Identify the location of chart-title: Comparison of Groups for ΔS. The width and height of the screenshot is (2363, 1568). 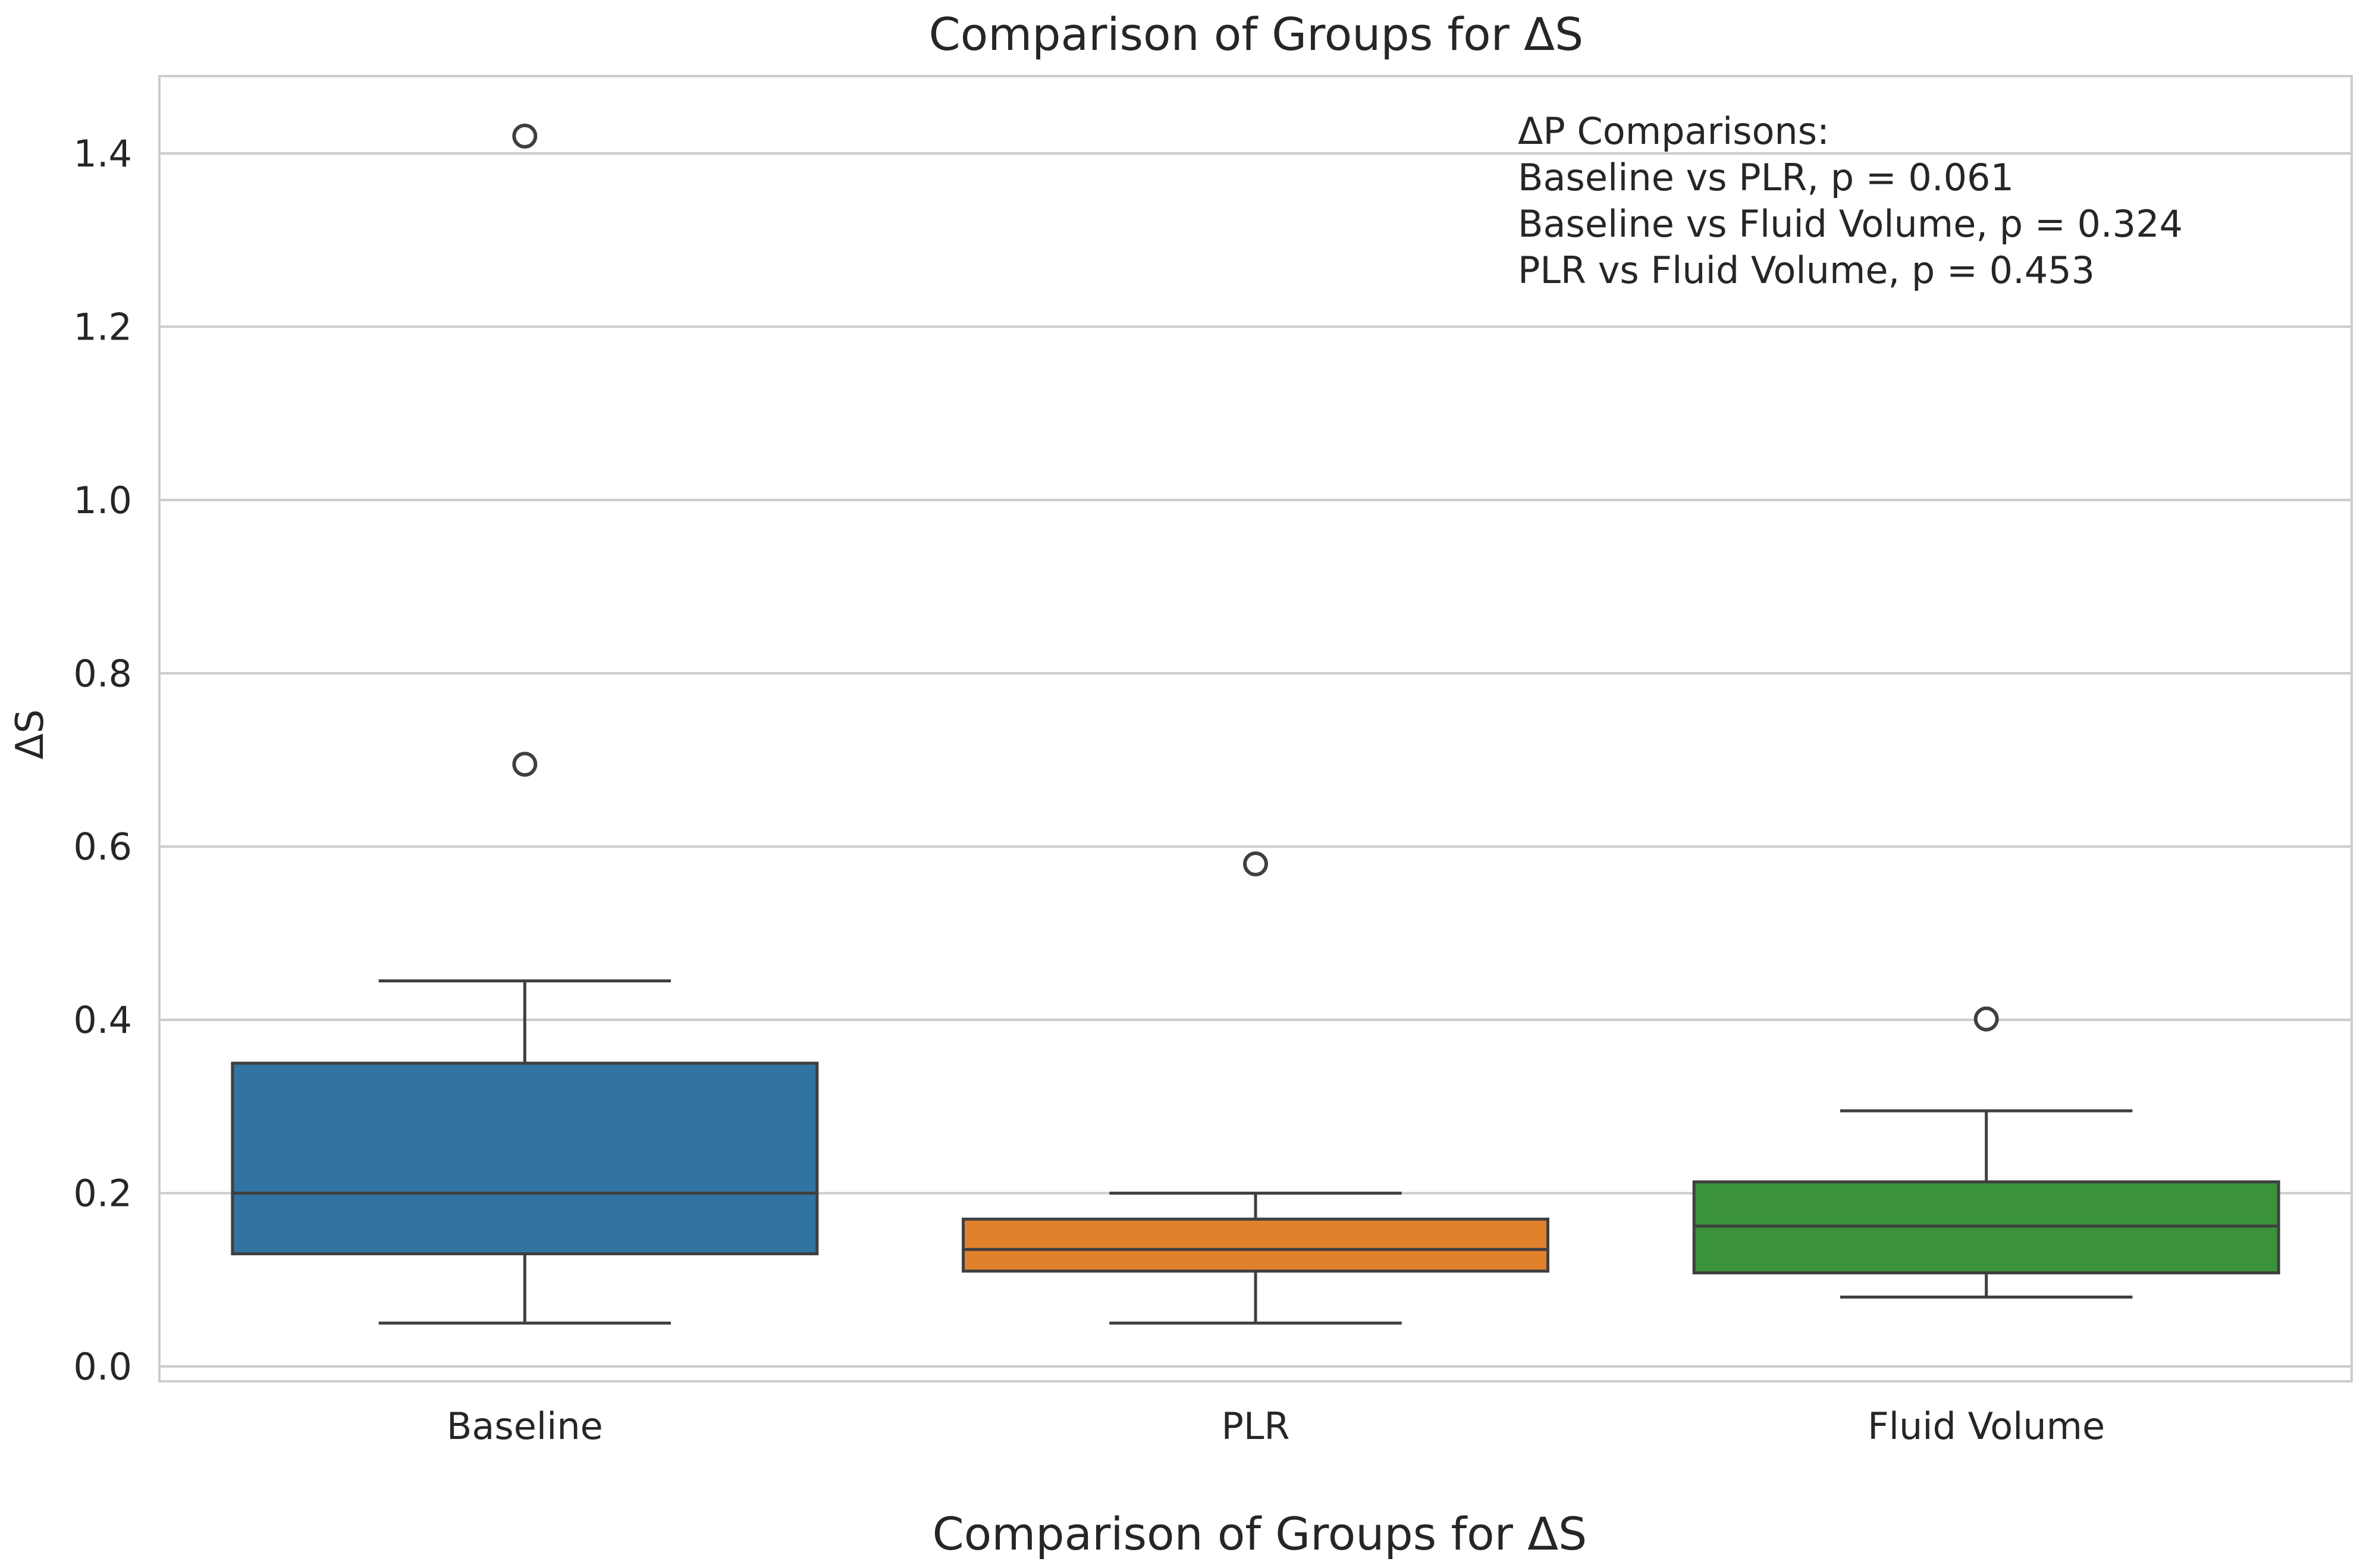
(1256, 34).